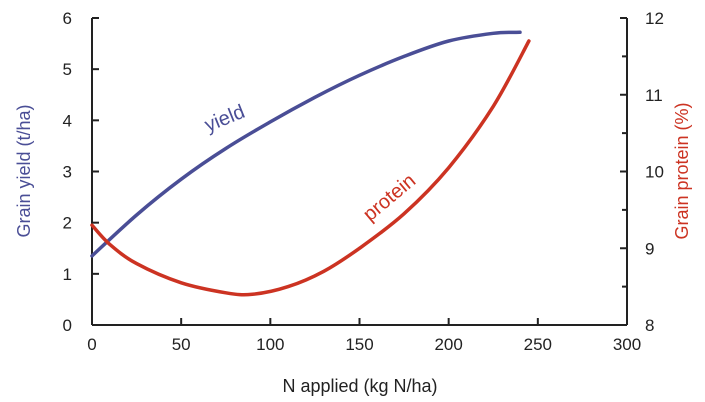 The height and width of the screenshot is (402, 705). Describe the element at coordinates (67, 120) in the screenshot. I see `left-y-tick-label: 4` at that location.